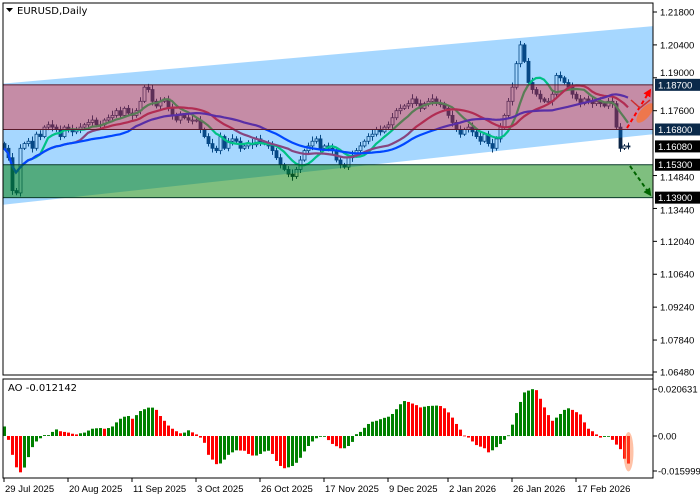  Describe the element at coordinates (679, 472) in the screenshot. I see `ao-tick-label: -0.015999` at that location.